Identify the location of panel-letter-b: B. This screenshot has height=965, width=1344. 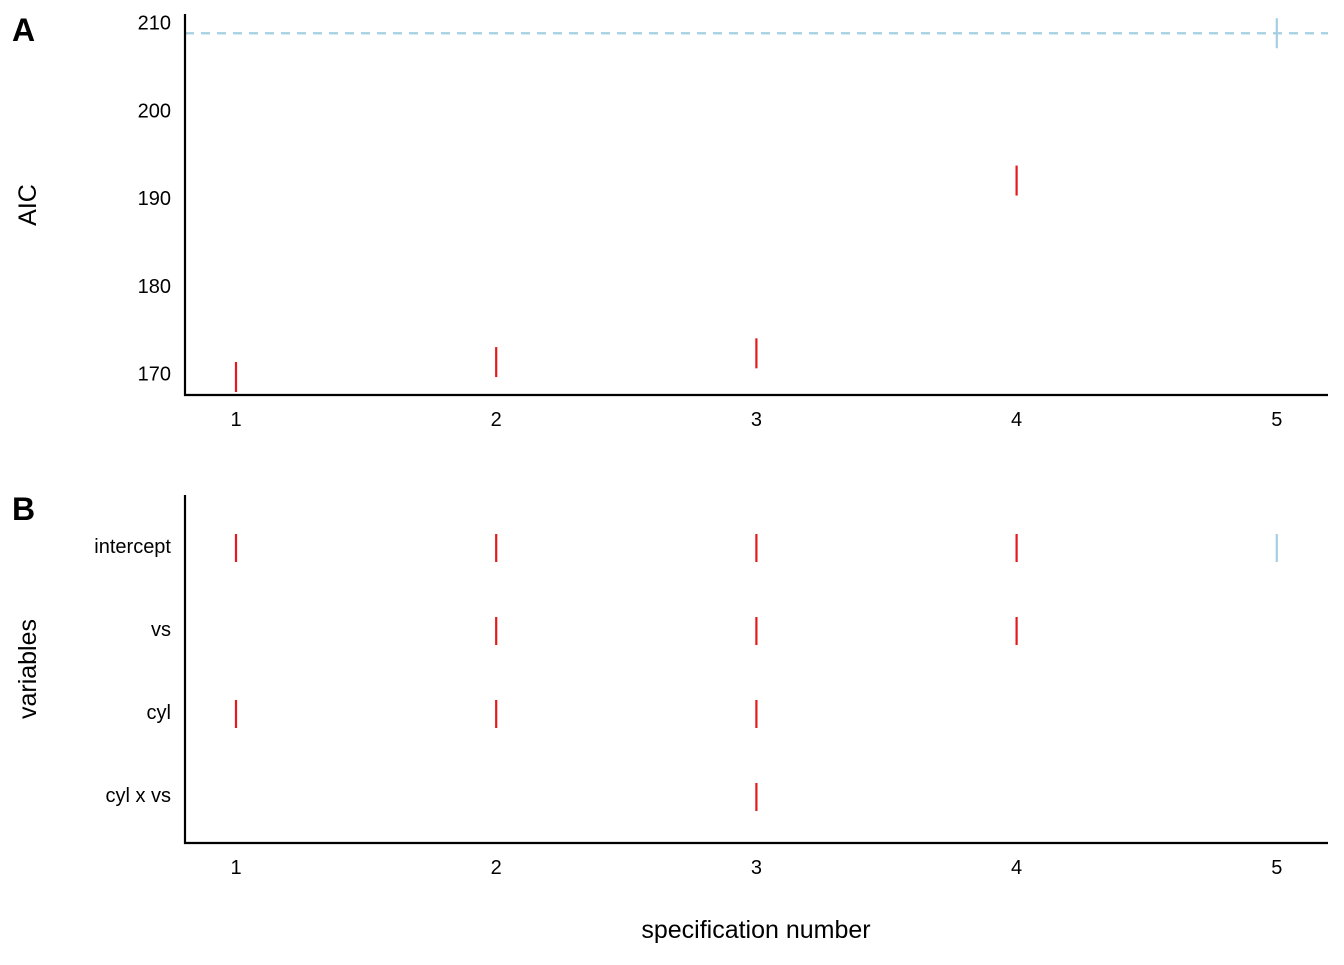
(23, 509).